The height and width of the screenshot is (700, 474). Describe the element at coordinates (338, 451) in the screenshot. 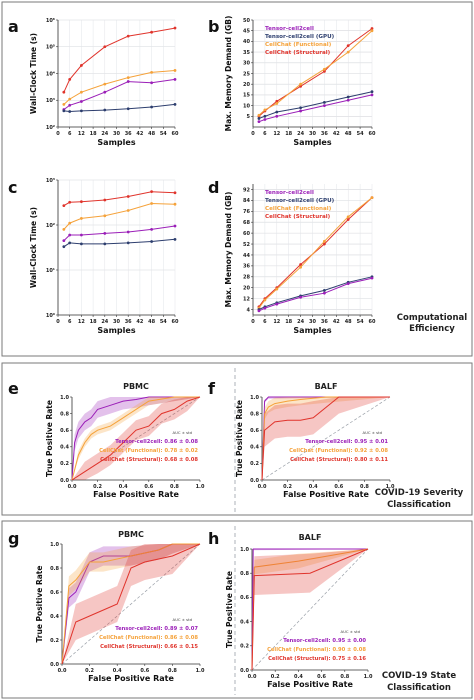

I see `auc-entry-f-1: CellChat (Functional): 0.92 ± 0.08` at that location.